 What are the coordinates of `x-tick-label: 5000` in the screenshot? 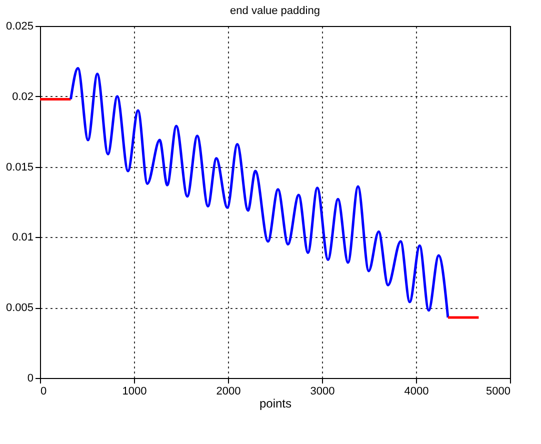 It's located at (498, 392).